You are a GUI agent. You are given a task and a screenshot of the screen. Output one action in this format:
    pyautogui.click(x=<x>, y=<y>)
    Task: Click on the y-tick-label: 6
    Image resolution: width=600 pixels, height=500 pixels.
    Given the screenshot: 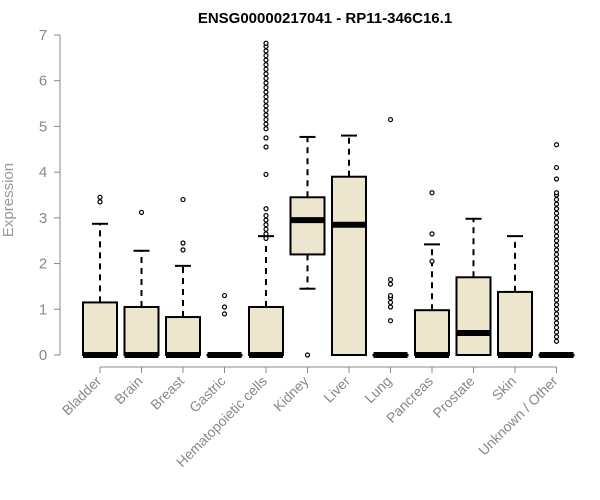 What is the action you would take?
    pyautogui.click(x=43, y=81)
    